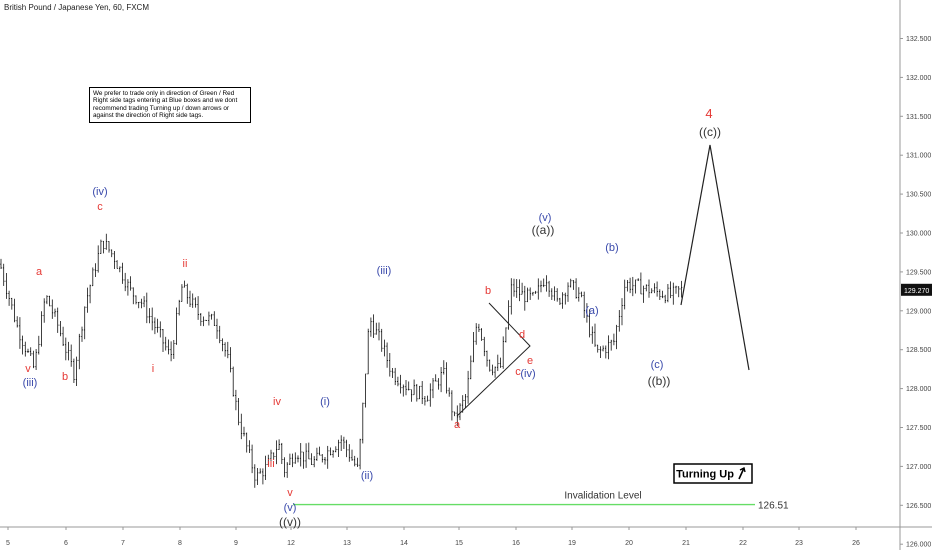 The image size is (932, 555). Describe the element at coordinates (918, 311) in the screenshot. I see `y-tick-label: 129.000` at that location.